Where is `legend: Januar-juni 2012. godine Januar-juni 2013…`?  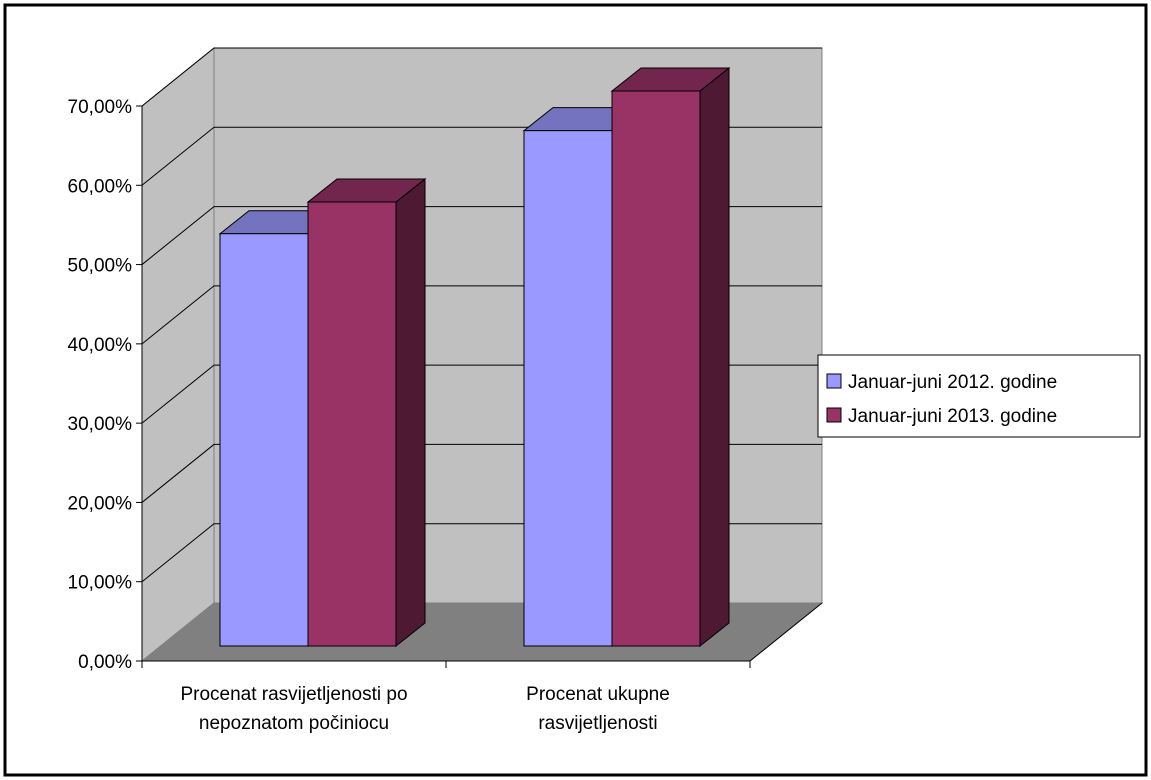
legend: Januar-juni 2012. godine Januar-juni 2013… is located at coordinates (979, 396).